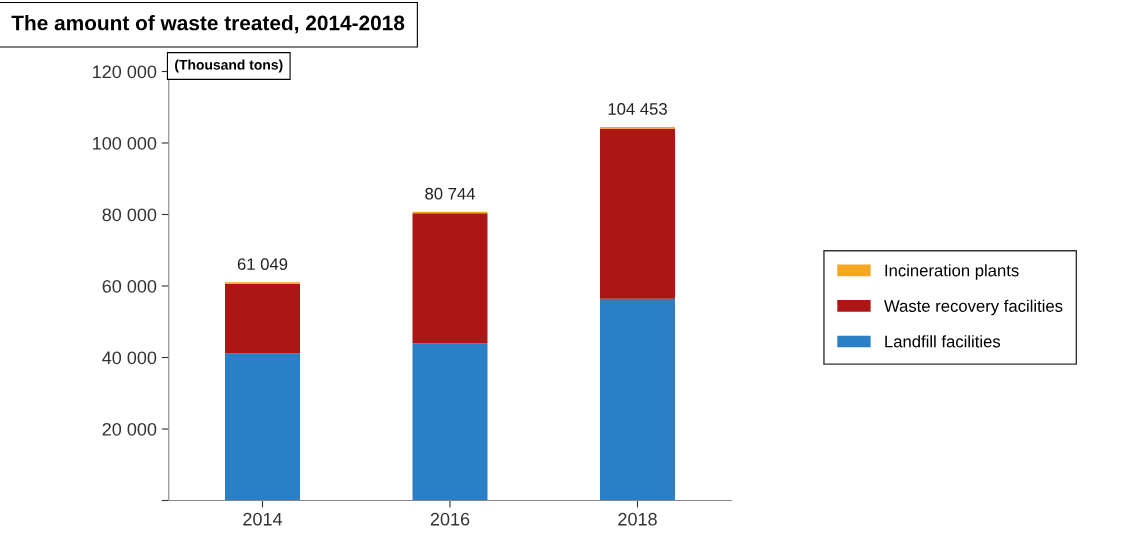 Image resolution: width=1125 pixels, height=550 pixels. I want to click on y-axis-title: (Thousand tons), so click(229, 66).